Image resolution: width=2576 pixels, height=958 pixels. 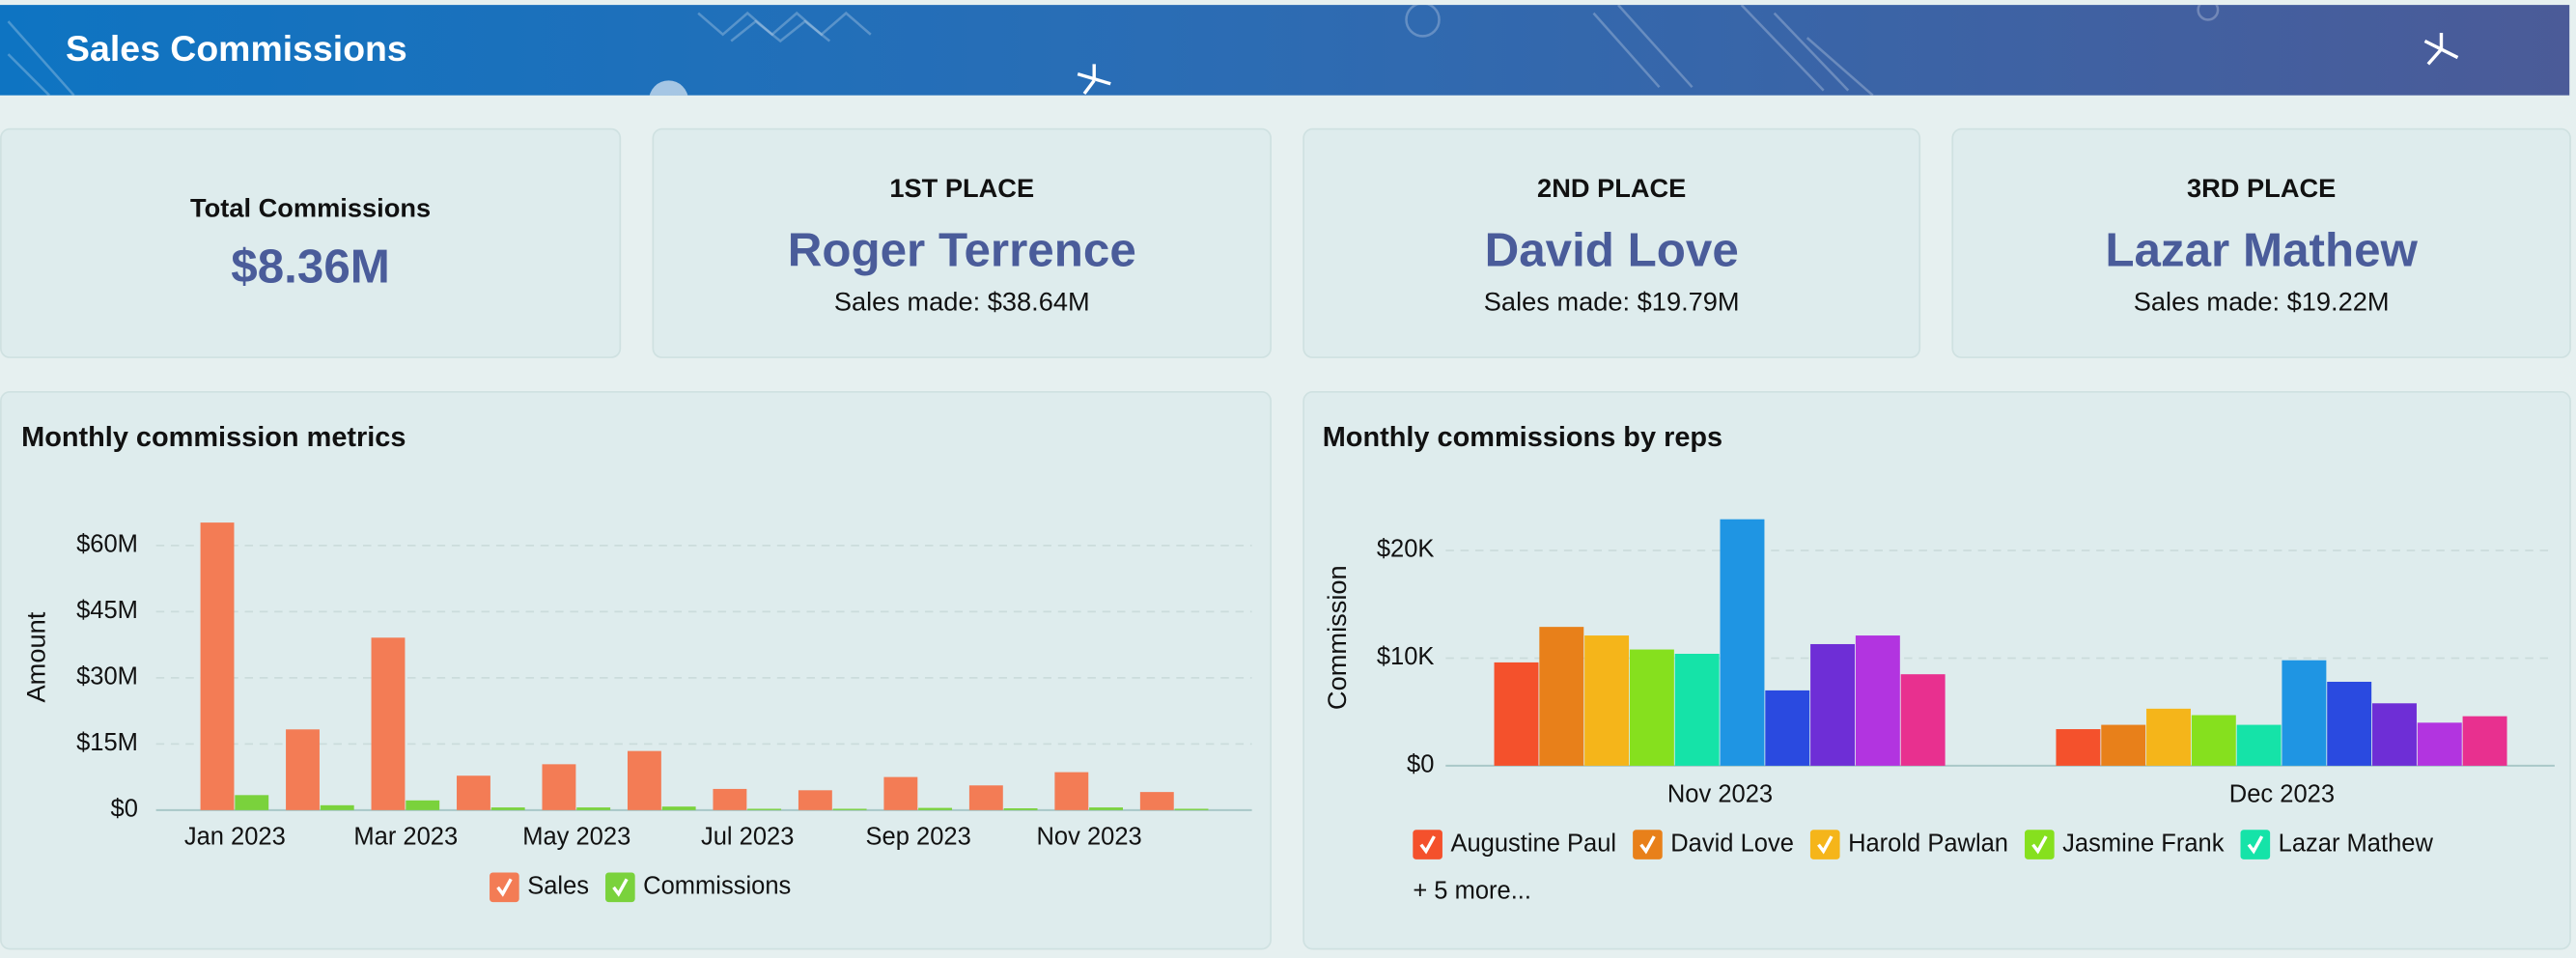 I want to click on rank-name: Roger Terrence, so click(x=962, y=251).